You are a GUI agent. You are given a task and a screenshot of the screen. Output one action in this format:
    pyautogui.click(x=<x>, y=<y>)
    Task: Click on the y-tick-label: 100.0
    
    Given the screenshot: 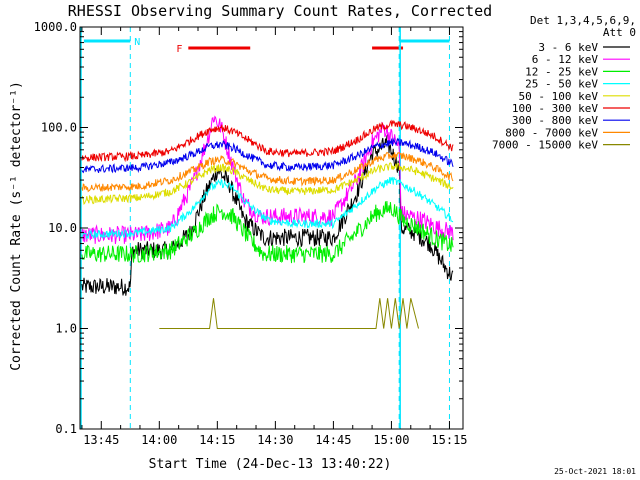 What is the action you would take?
    pyautogui.click(x=59, y=128)
    